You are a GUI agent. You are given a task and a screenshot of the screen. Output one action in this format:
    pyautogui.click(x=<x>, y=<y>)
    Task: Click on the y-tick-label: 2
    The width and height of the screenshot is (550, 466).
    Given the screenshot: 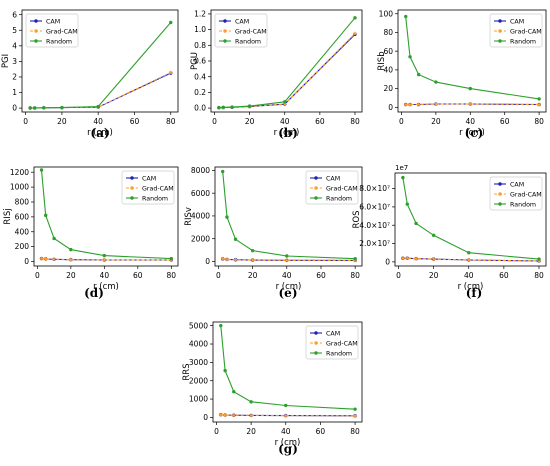 What is the action you would take?
    pyautogui.click(x=14, y=77)
    